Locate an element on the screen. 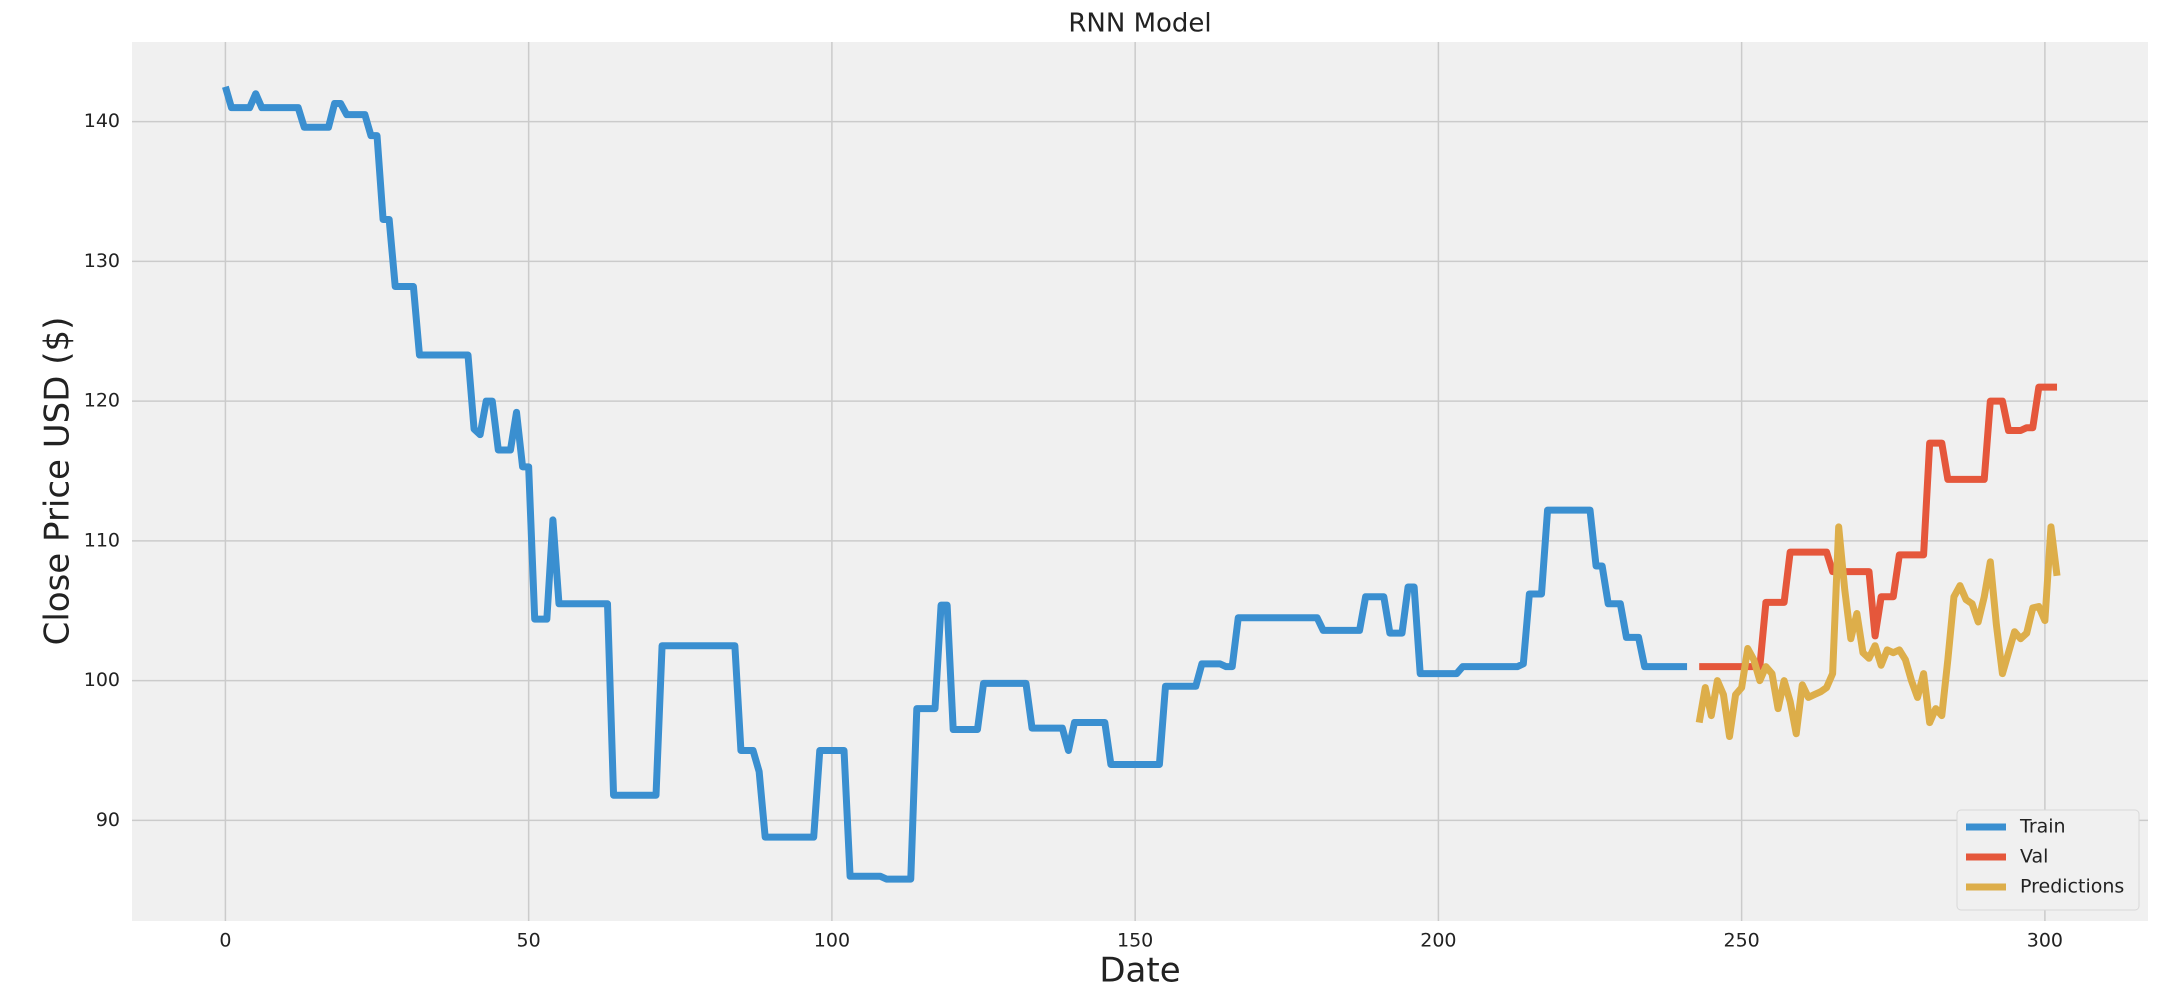 The image size is (2176, 994). series-line is located at coordinates (1878, 632).